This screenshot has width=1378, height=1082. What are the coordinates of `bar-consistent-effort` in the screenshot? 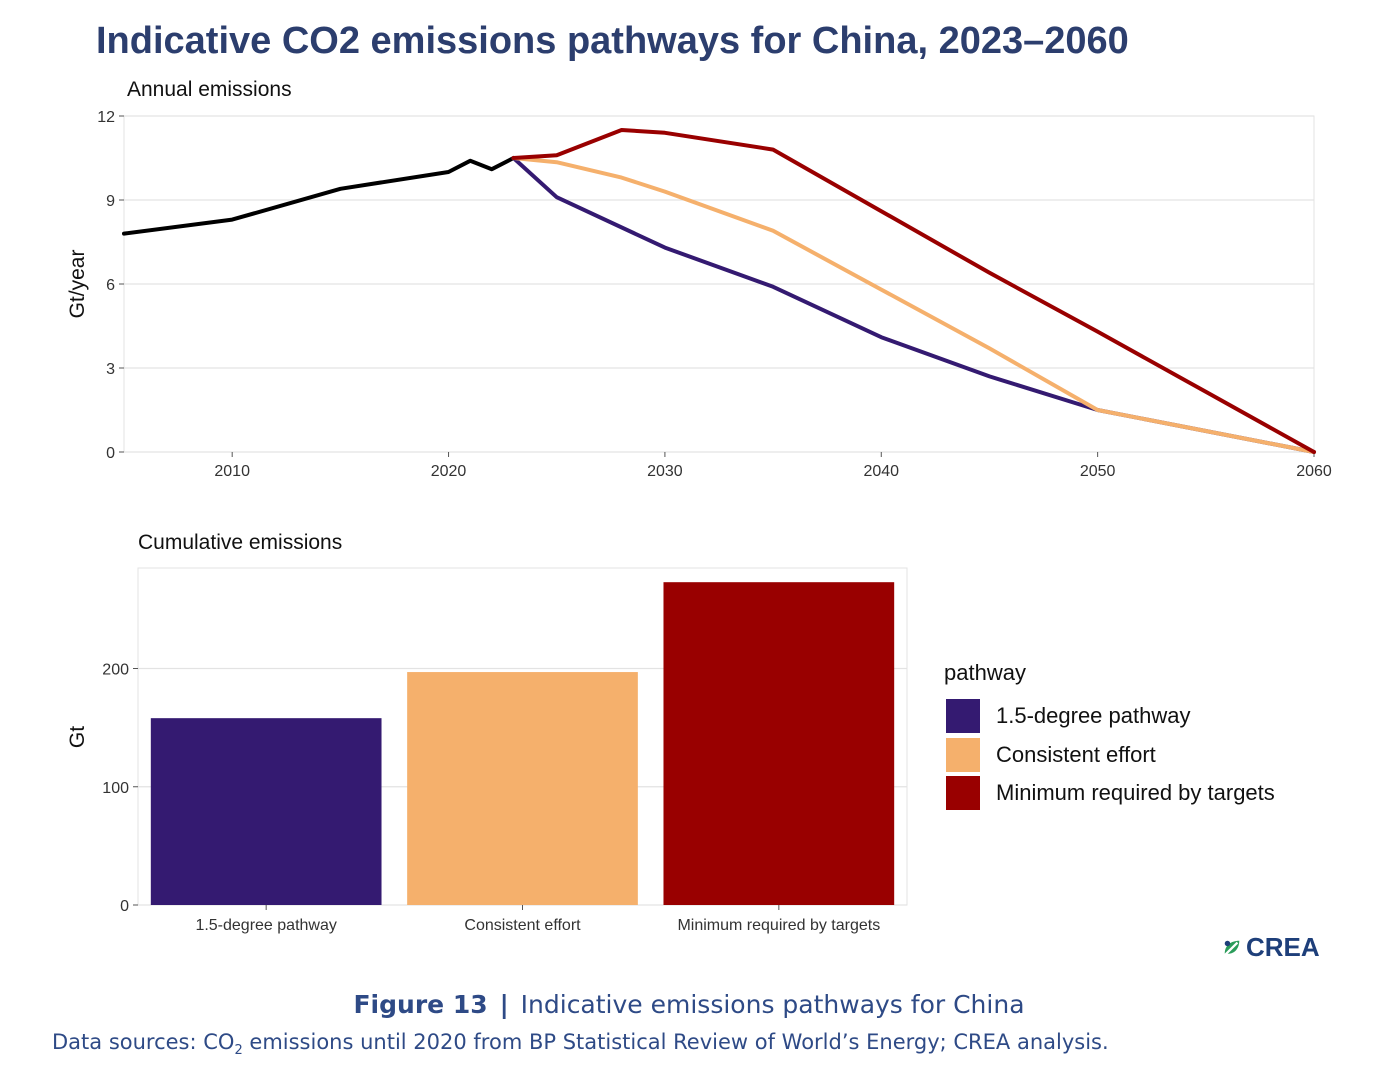 It's located at (522, 788).